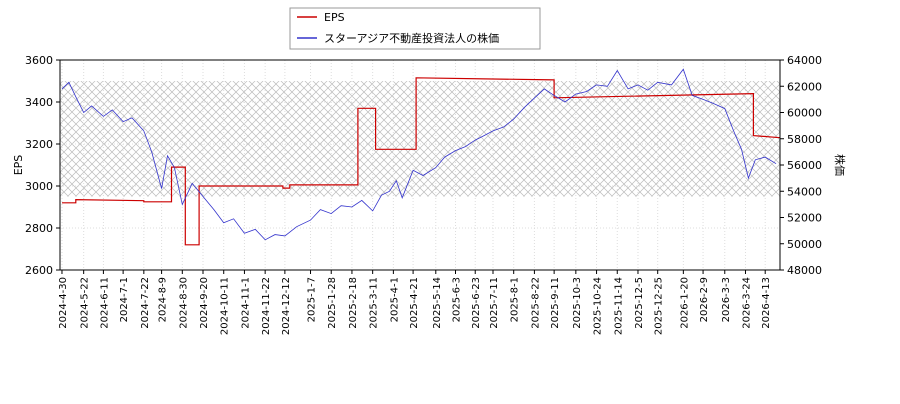 This screenshot has width=900, height=404. I want to click on y2-axis-label: 株価, so click(840, 165).